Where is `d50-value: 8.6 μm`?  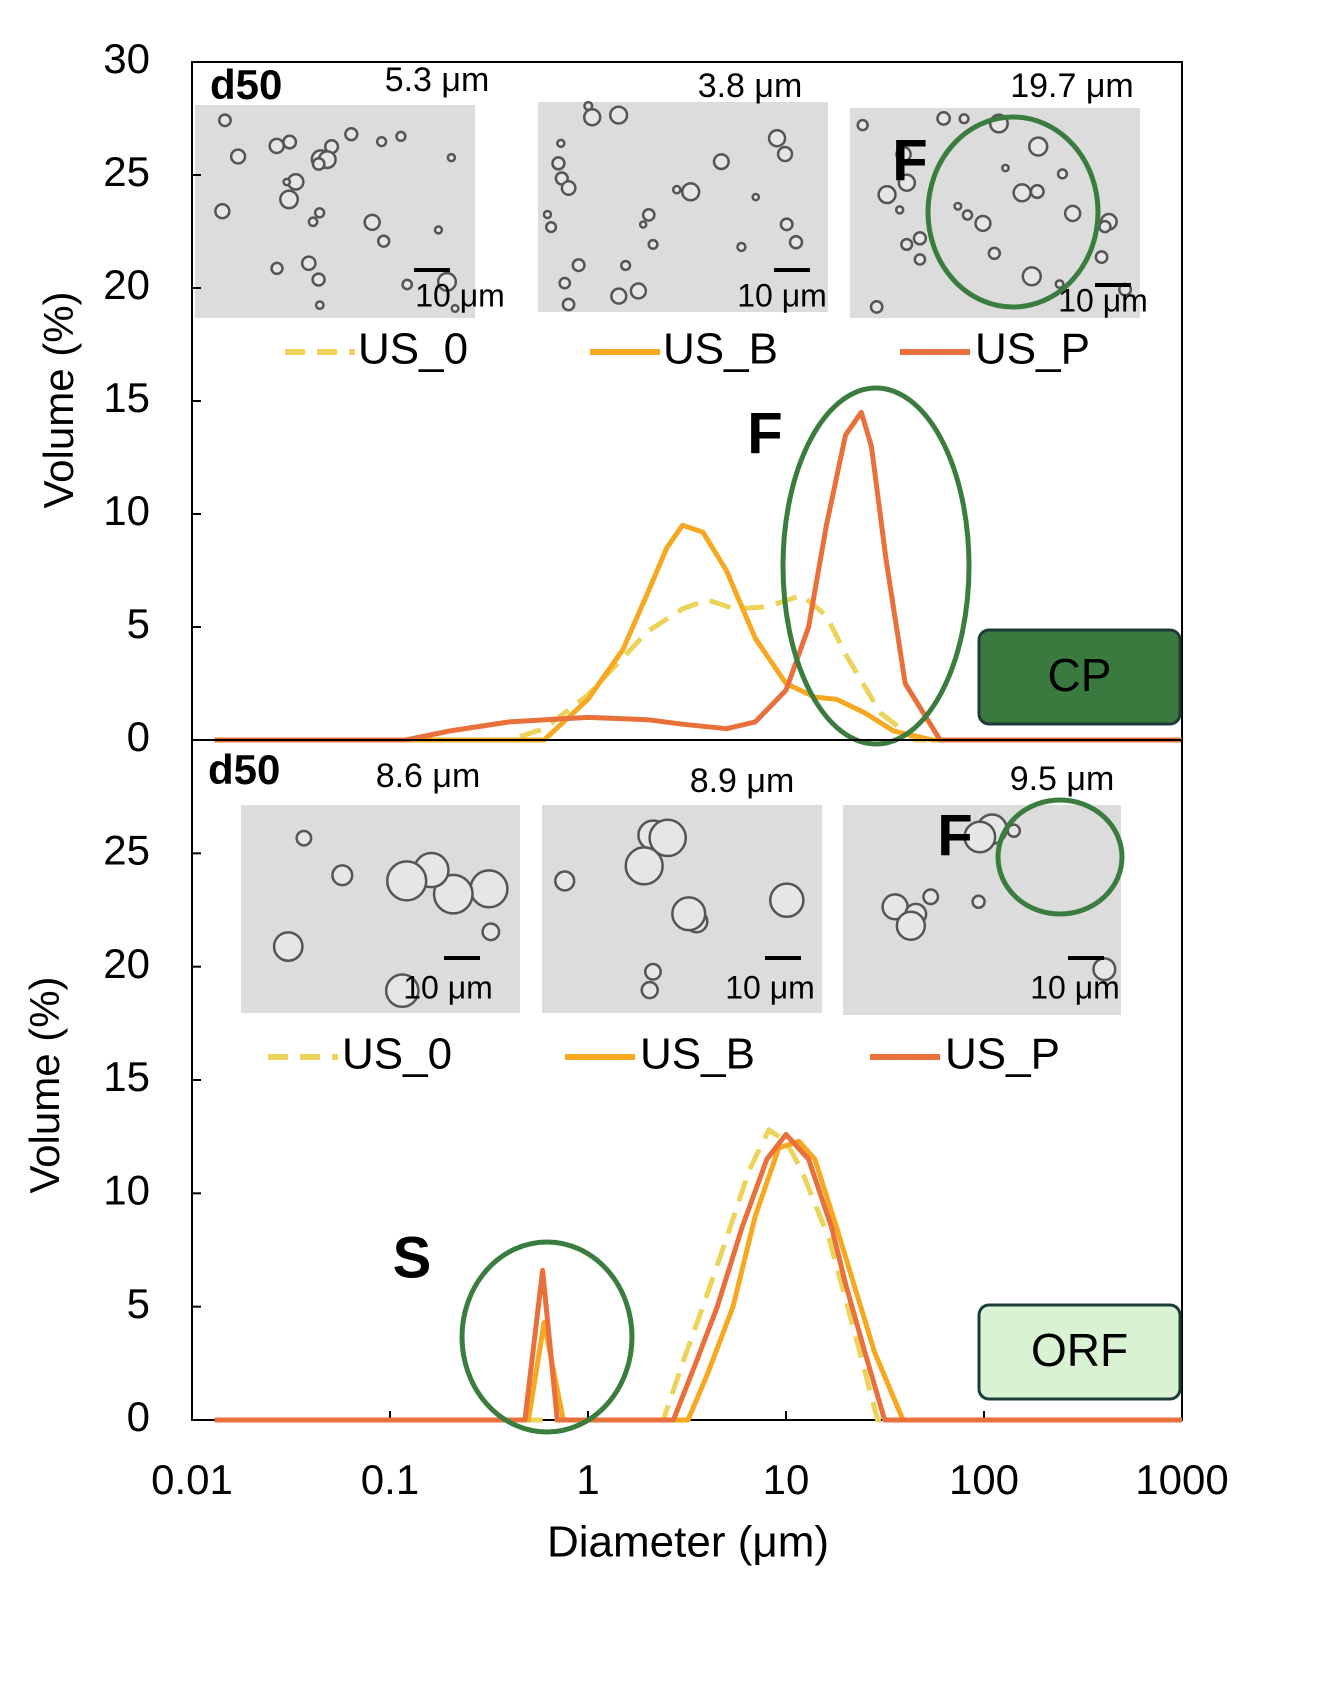 d50-value: 8.6 μm is located at coordinates (428, 776).